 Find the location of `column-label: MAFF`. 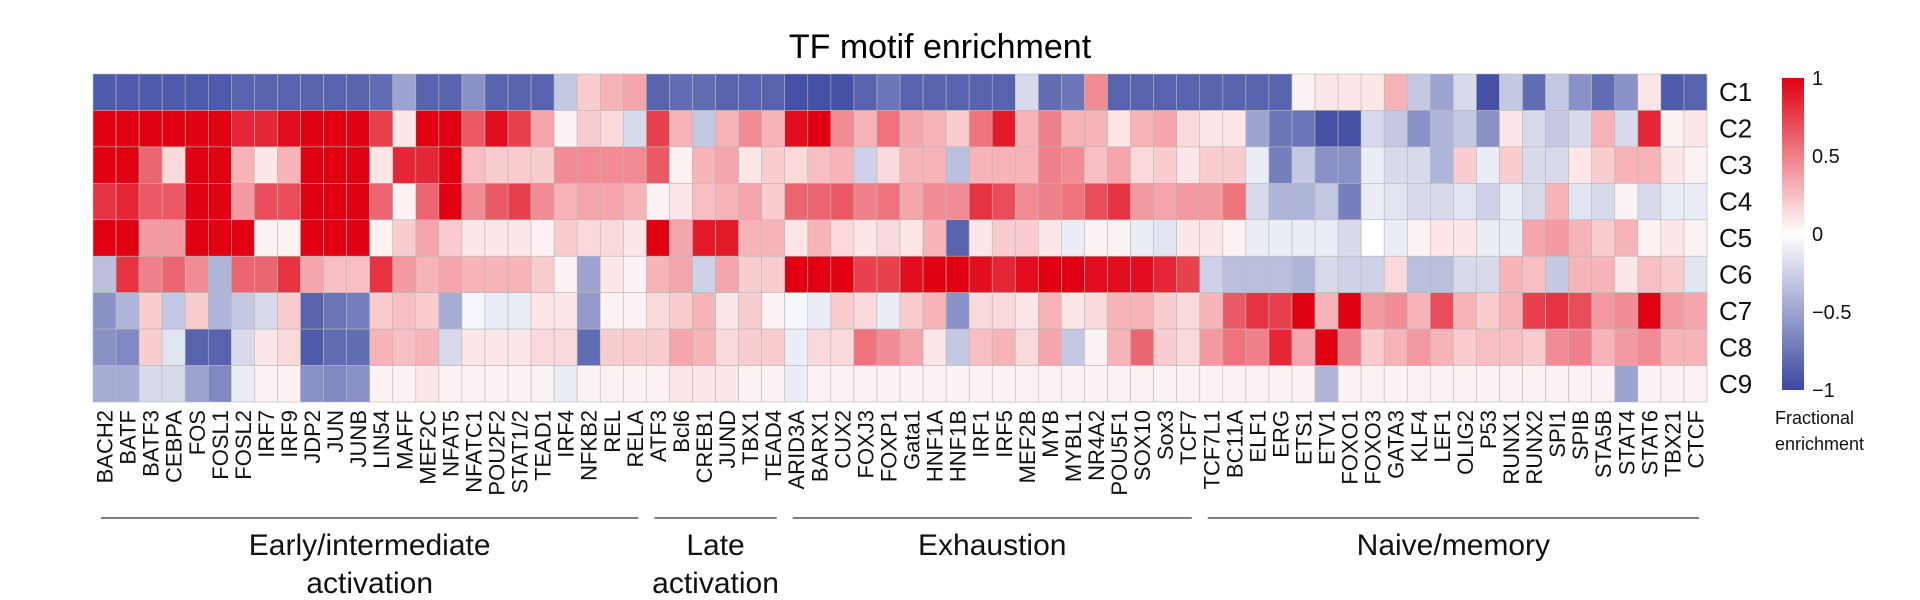

column-label: MAFF is located at coordinates (404, 440).